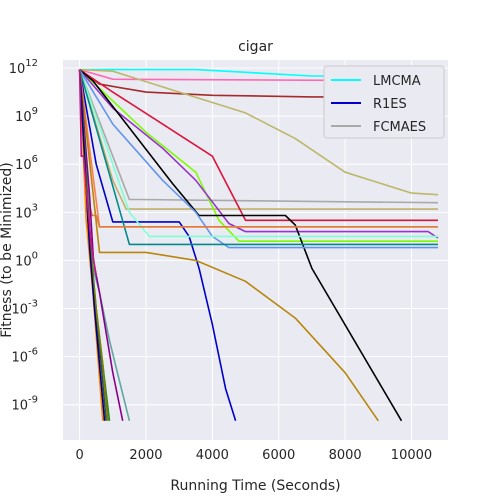 Image resolution: width=500 pixels, height=500 pixels. I want to click on legend-label-lmcma: LMCMA, so click(397, 81).